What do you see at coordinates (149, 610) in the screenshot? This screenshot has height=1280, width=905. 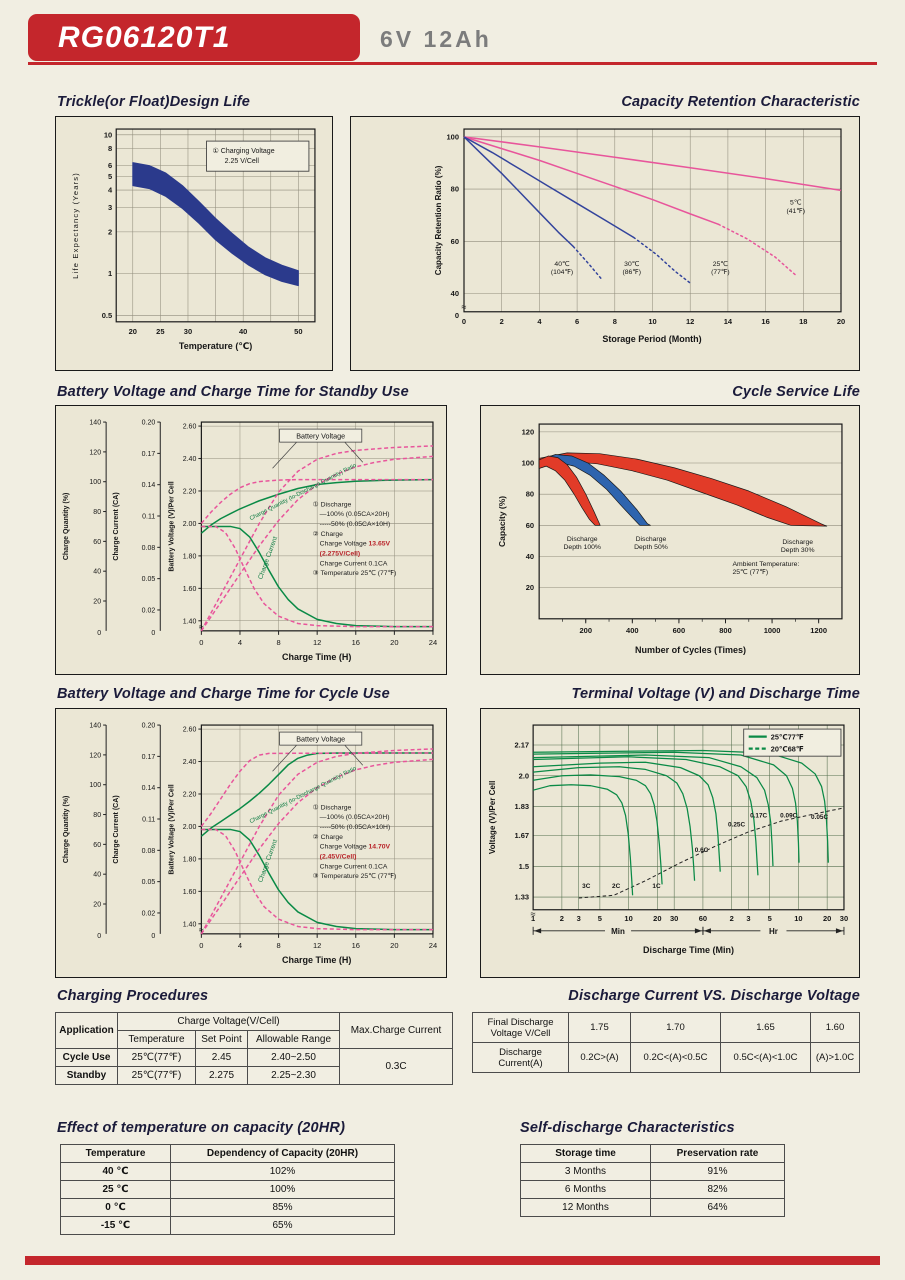 I see `svg-text: 0.02` at bounding box center [149, 610].